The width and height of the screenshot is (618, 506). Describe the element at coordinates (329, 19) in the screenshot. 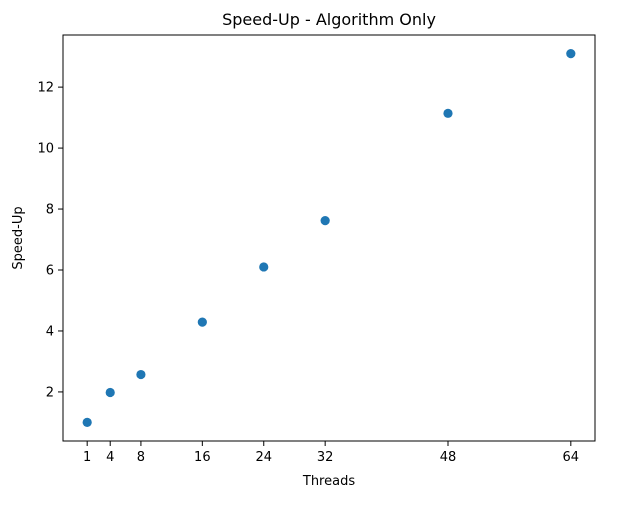

I see `chart-title: Speed-Up - Algorithm Only` at that location.